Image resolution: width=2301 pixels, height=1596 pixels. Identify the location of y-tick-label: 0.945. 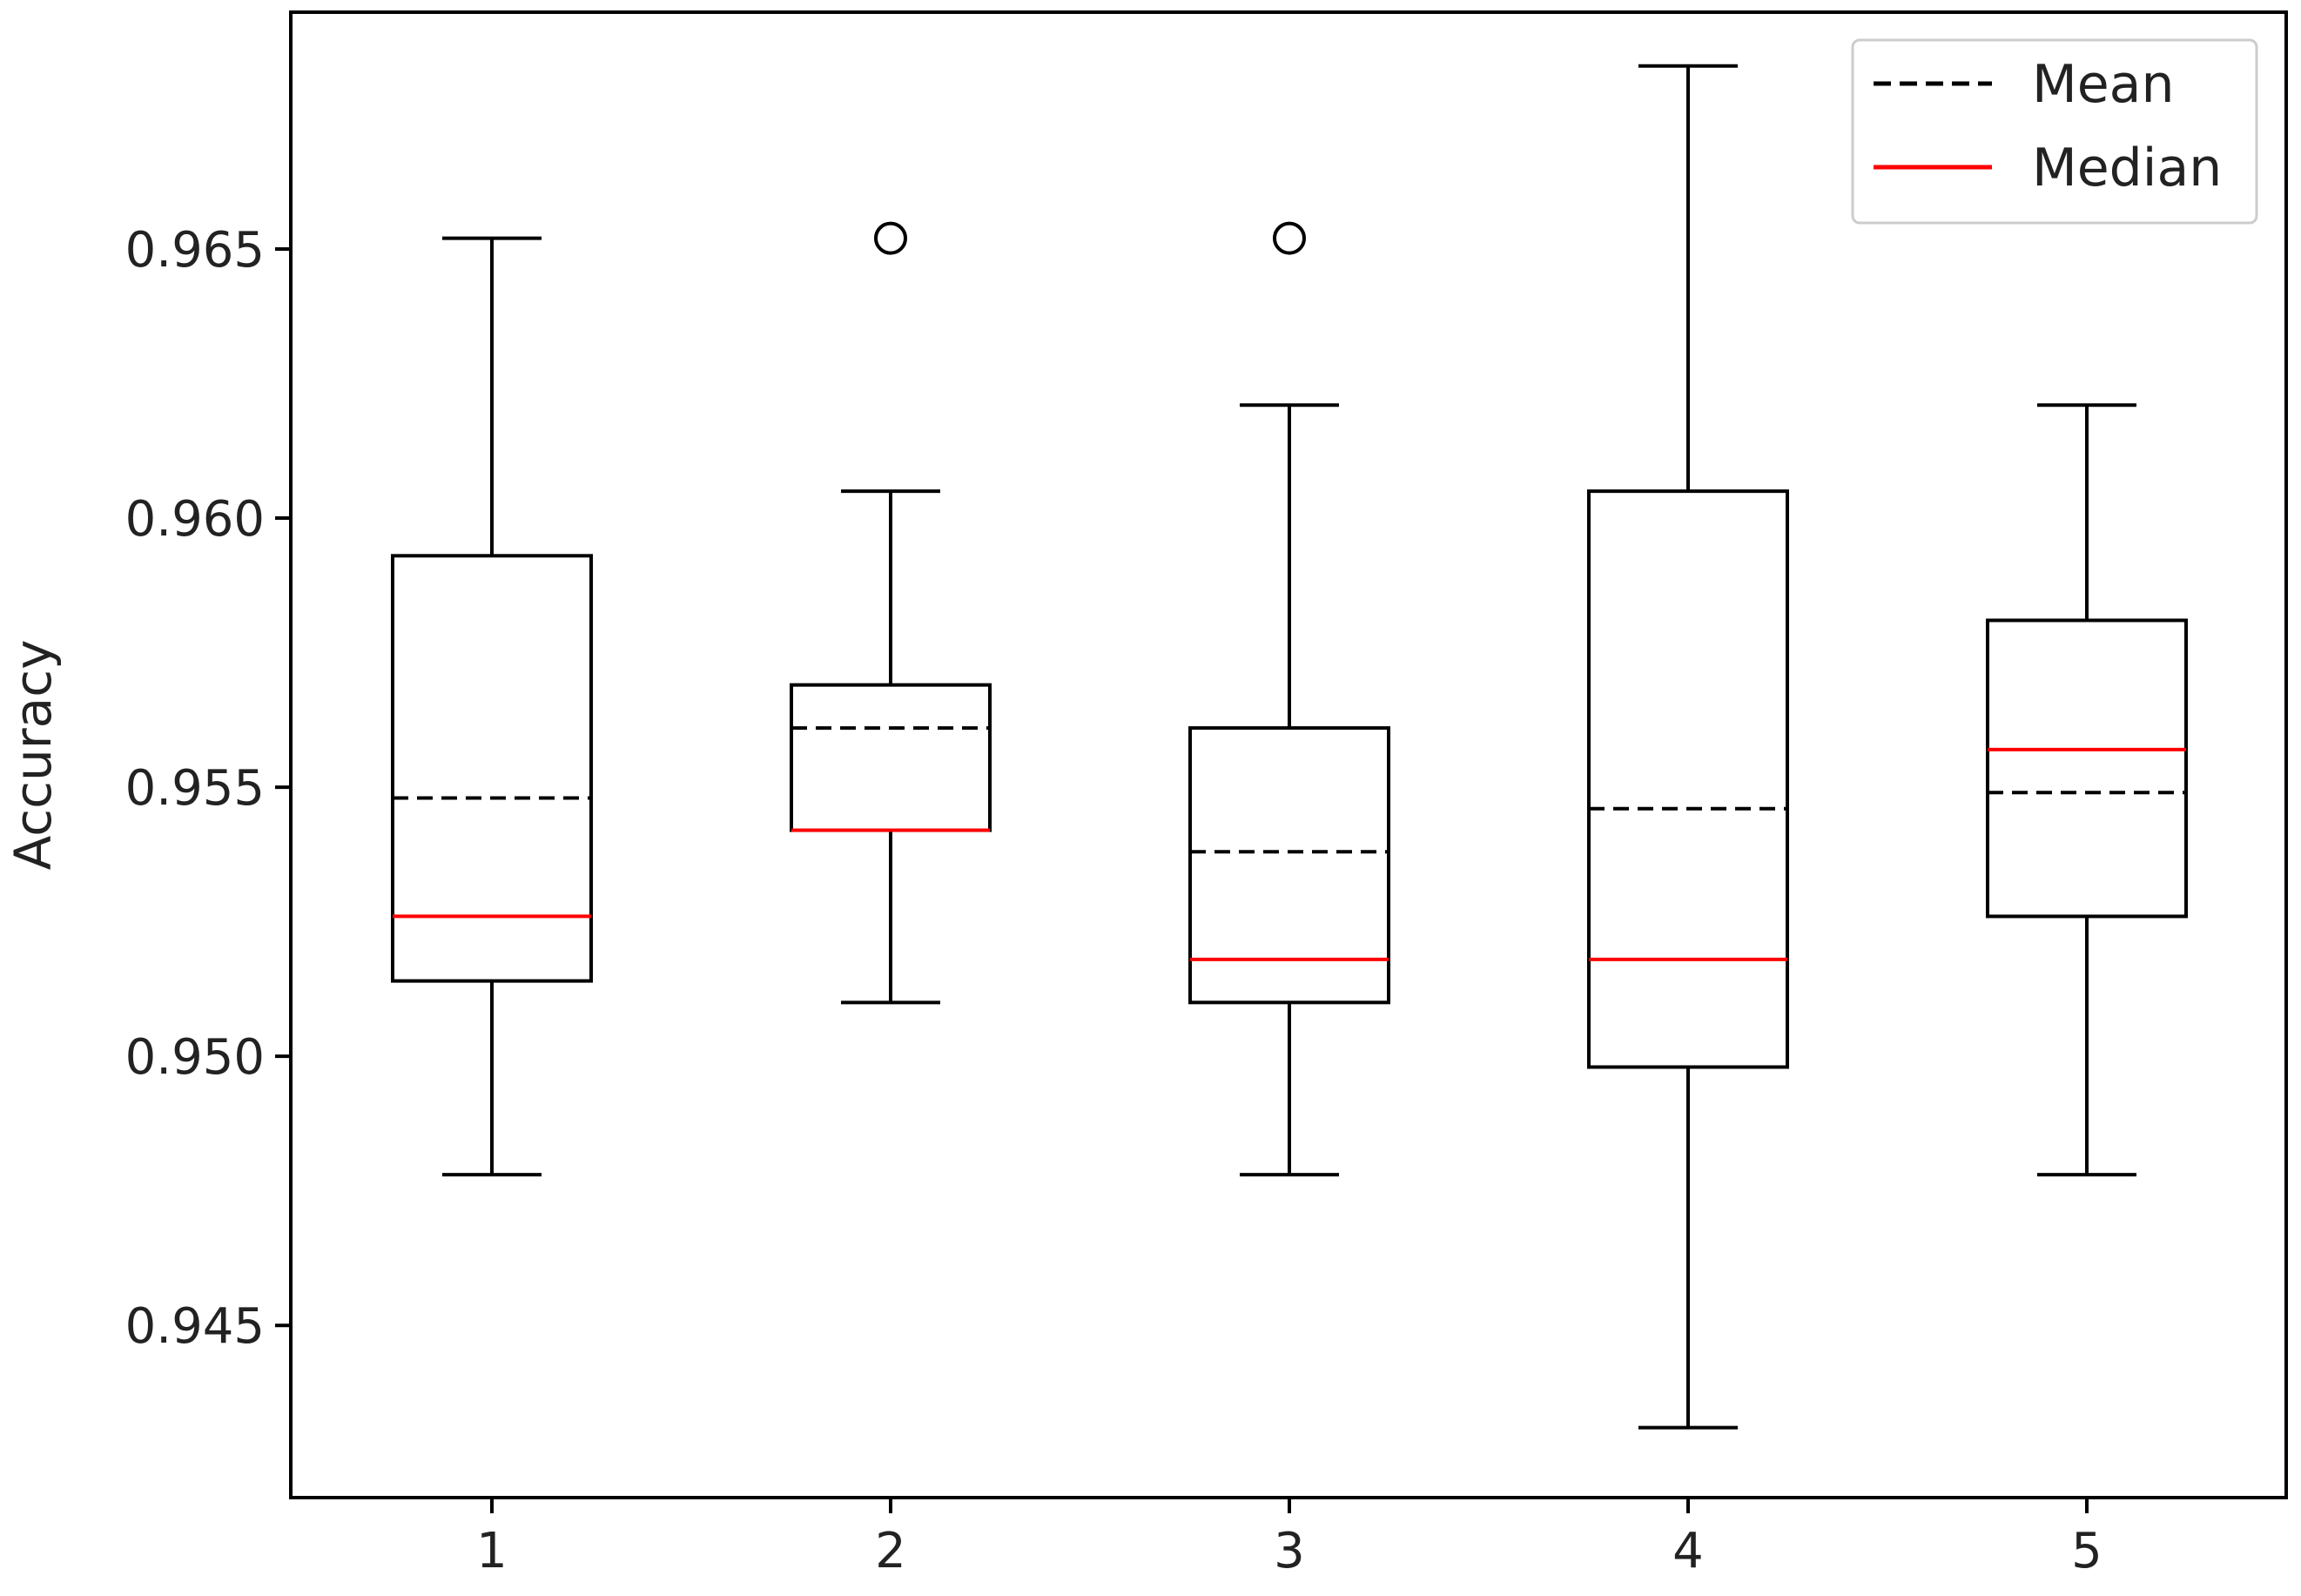
(195, 1326).